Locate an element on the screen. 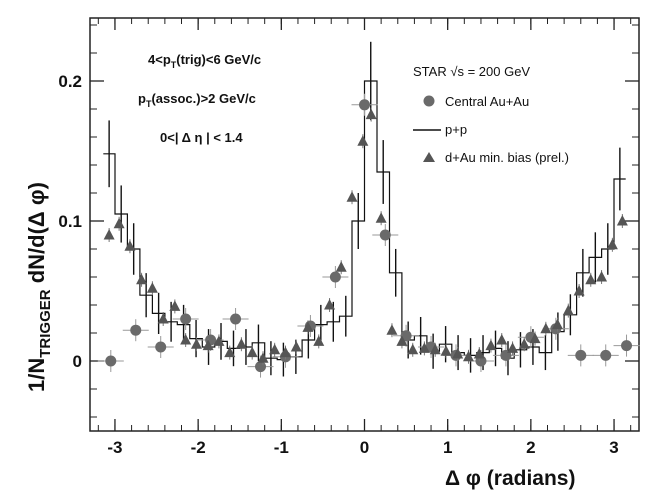  x-tick-label: 0 is located at coordinates (364, 447).